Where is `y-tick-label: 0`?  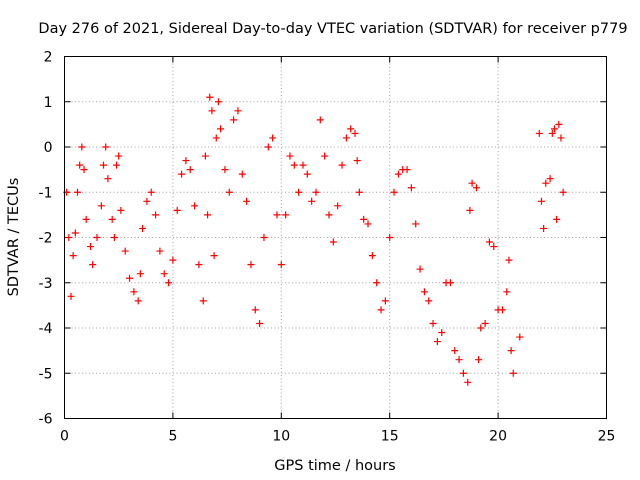 y-tick-label: 0 is located at coordinates (48, 148).